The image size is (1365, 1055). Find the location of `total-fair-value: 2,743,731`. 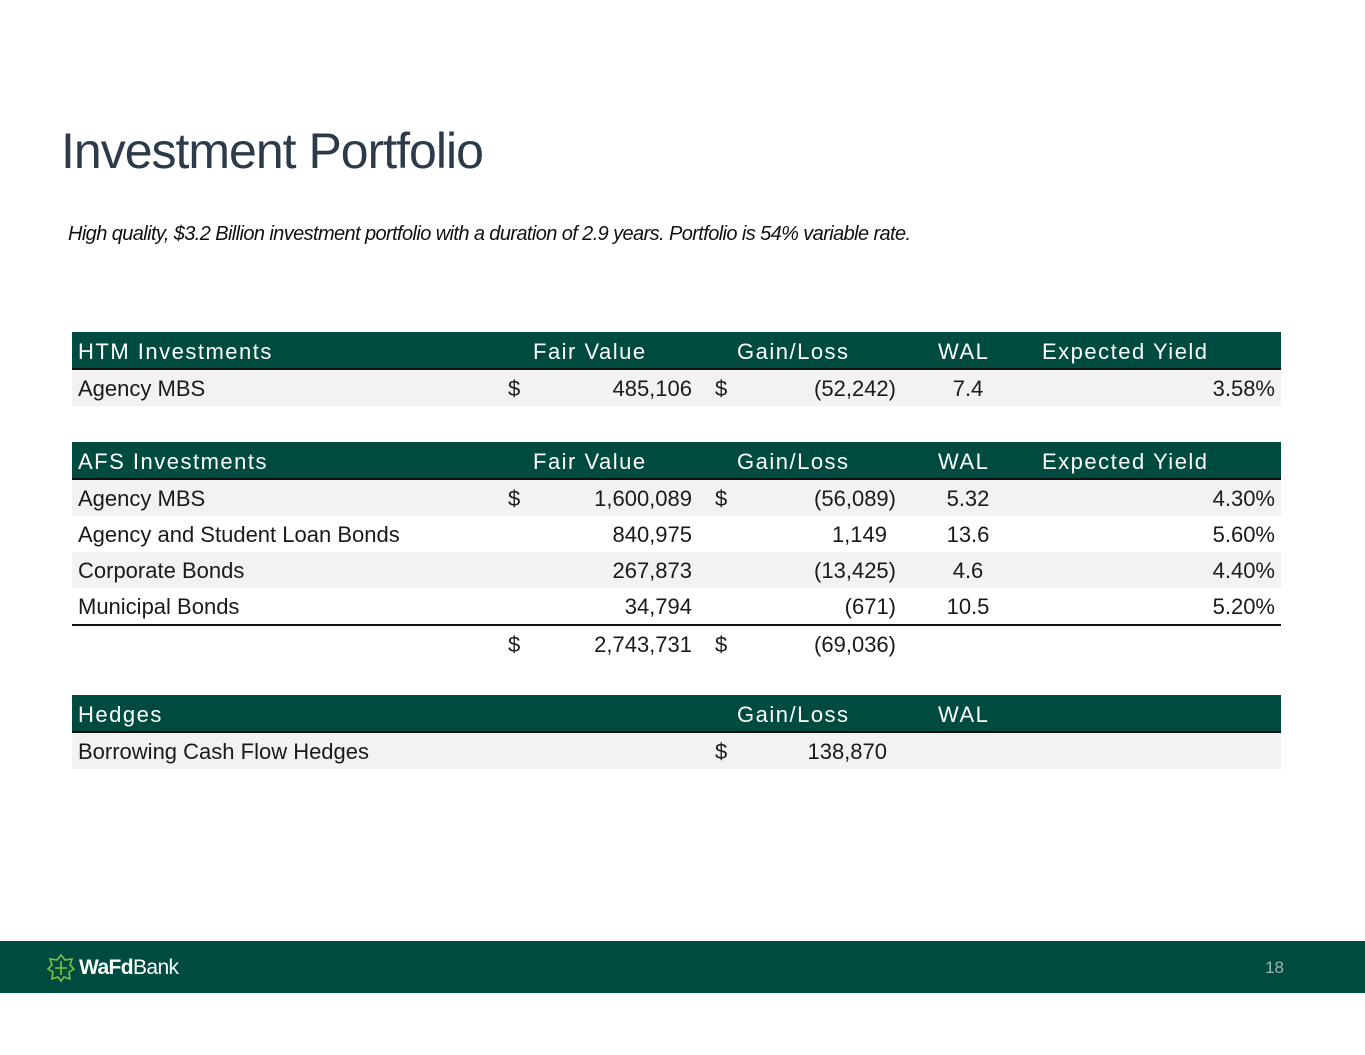

total-fair-value: 2,743,731 is located at coordinates (643, 644).